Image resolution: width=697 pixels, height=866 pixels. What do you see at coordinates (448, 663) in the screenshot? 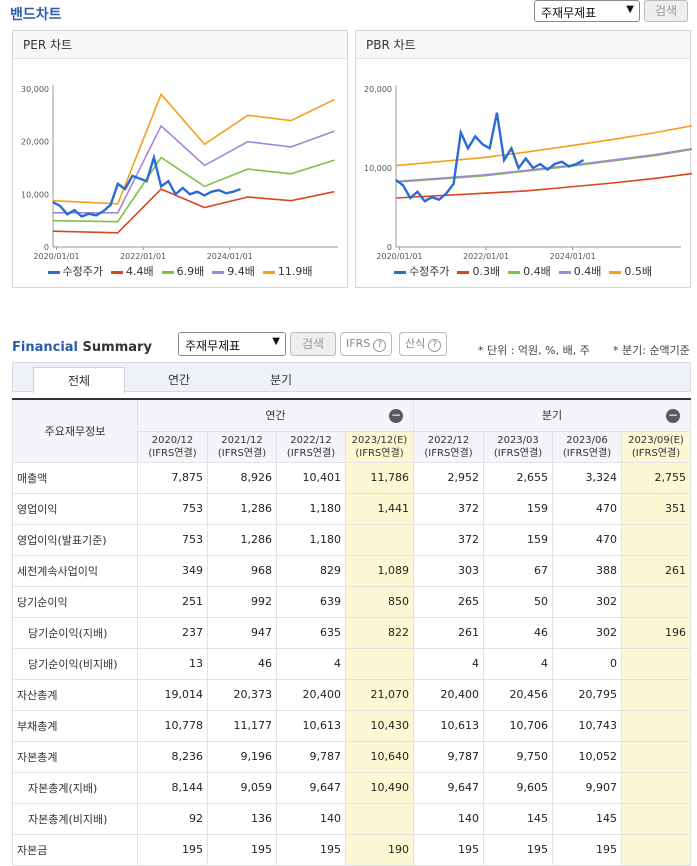
I see `value-cell: 4` at bounding box center [448, 663].